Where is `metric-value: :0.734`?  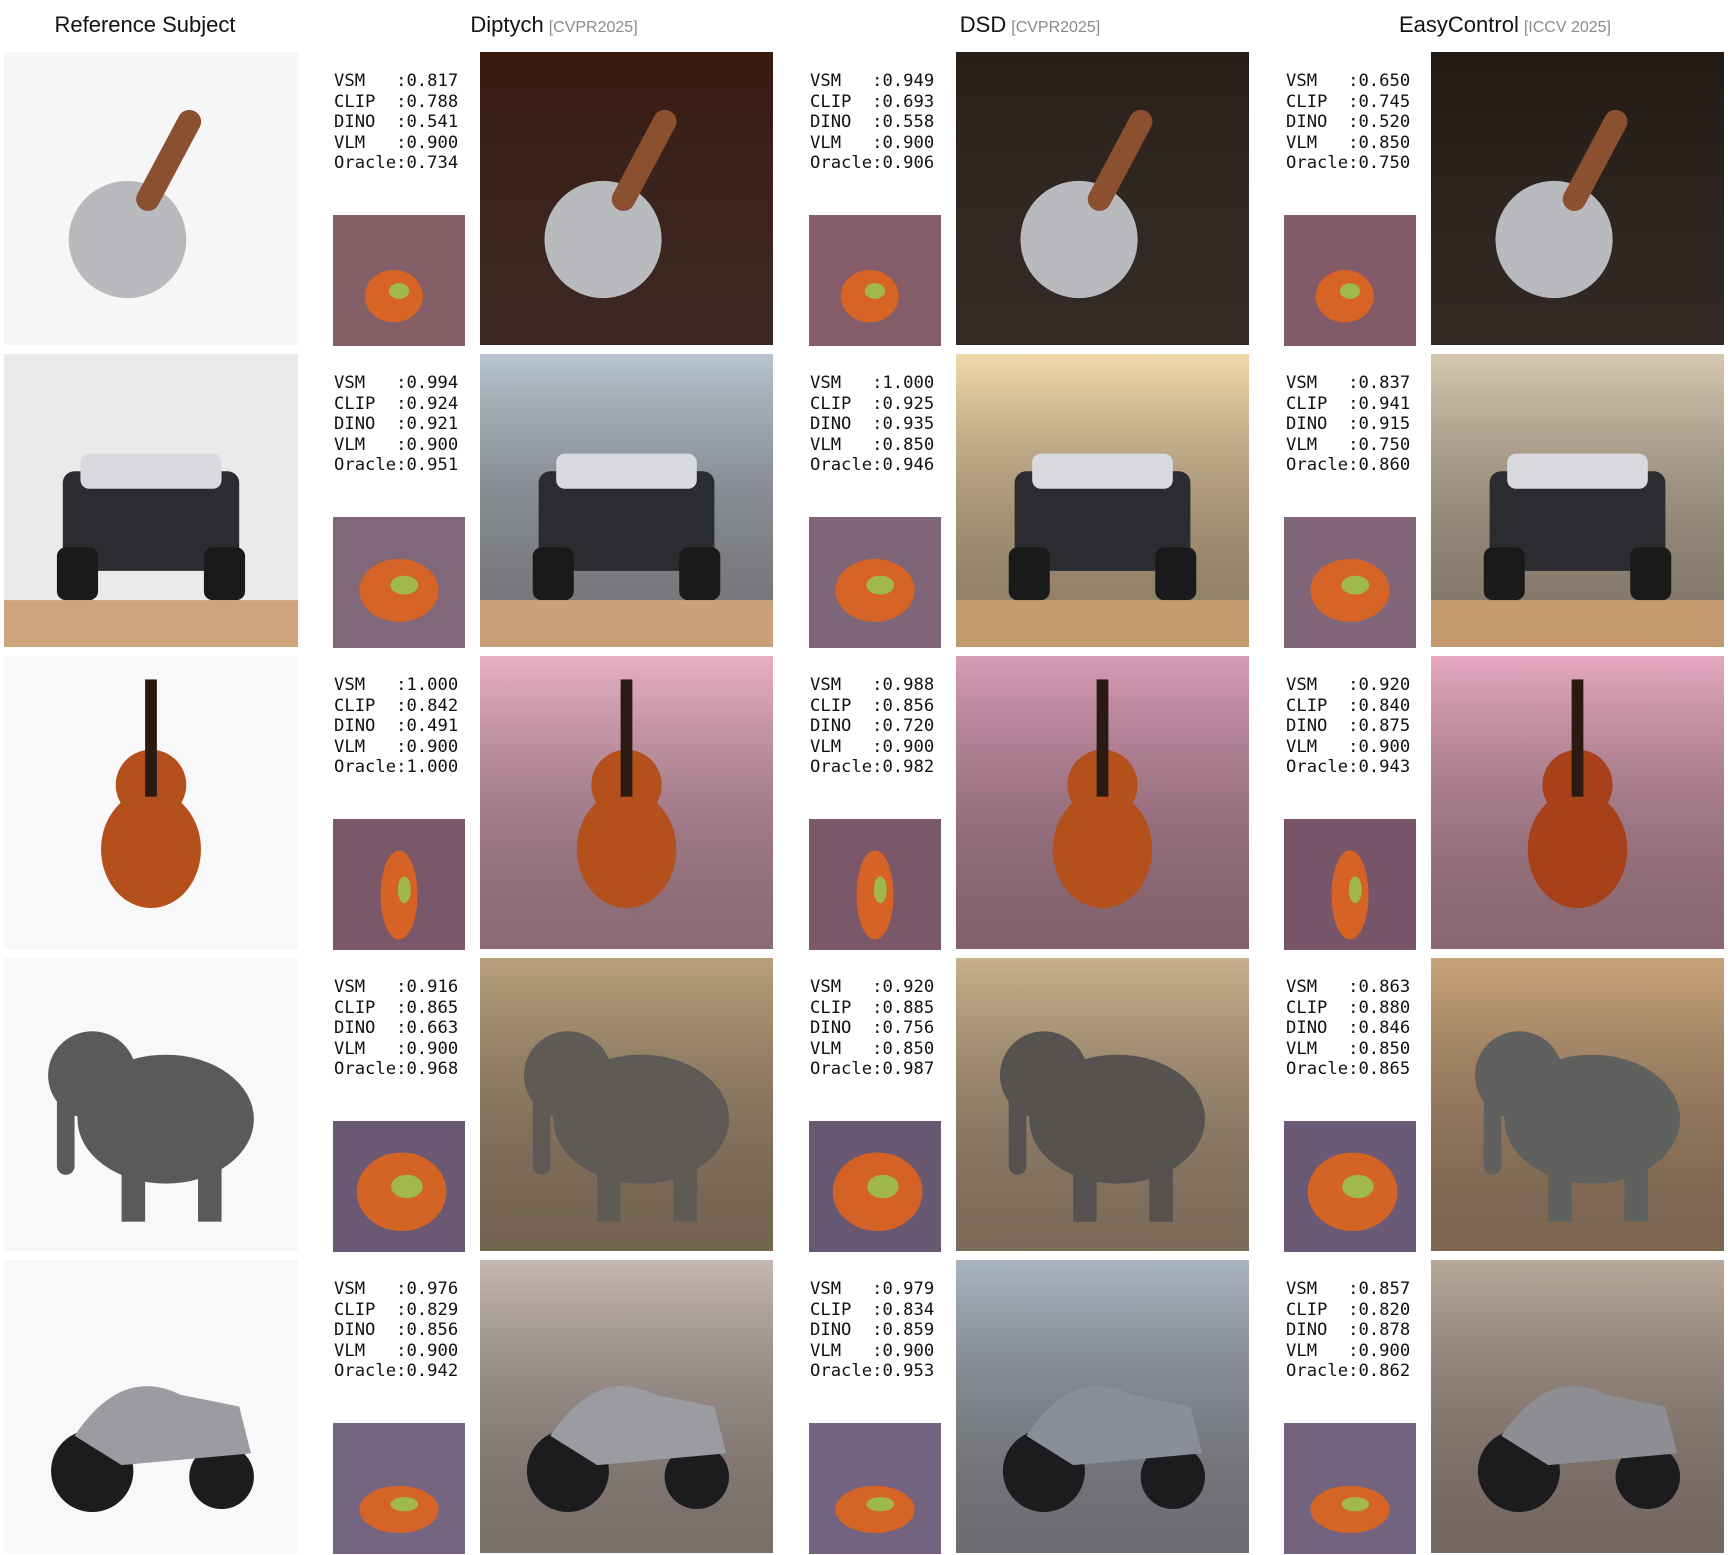
metric-value: :0.734 is located at coordinates (427, 163).